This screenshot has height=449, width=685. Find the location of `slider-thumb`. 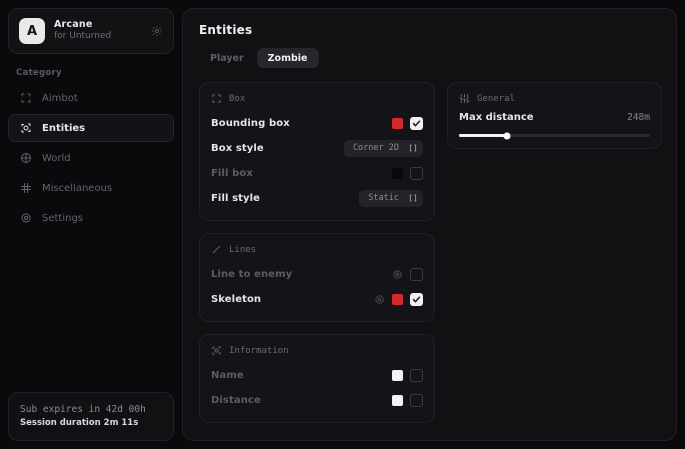

slider-thumb is located at coordinates (507, 135).